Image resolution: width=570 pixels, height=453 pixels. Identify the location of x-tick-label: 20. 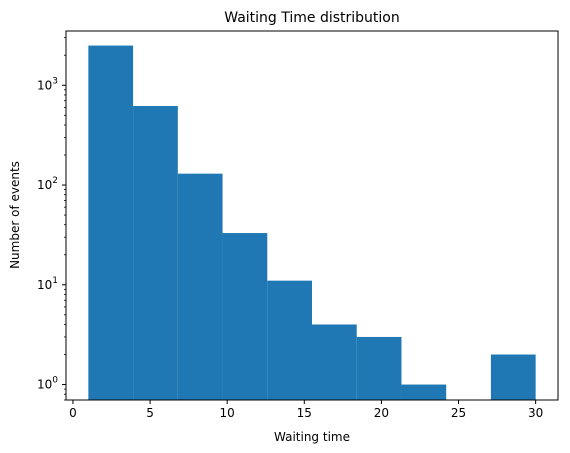
(381, 413).